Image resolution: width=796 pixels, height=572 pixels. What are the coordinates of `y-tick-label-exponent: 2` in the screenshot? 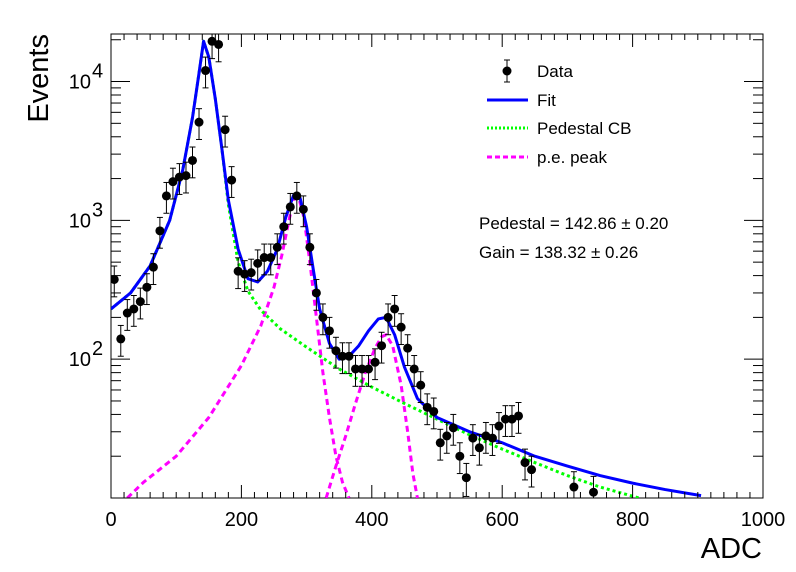 It's located at (97, 349).